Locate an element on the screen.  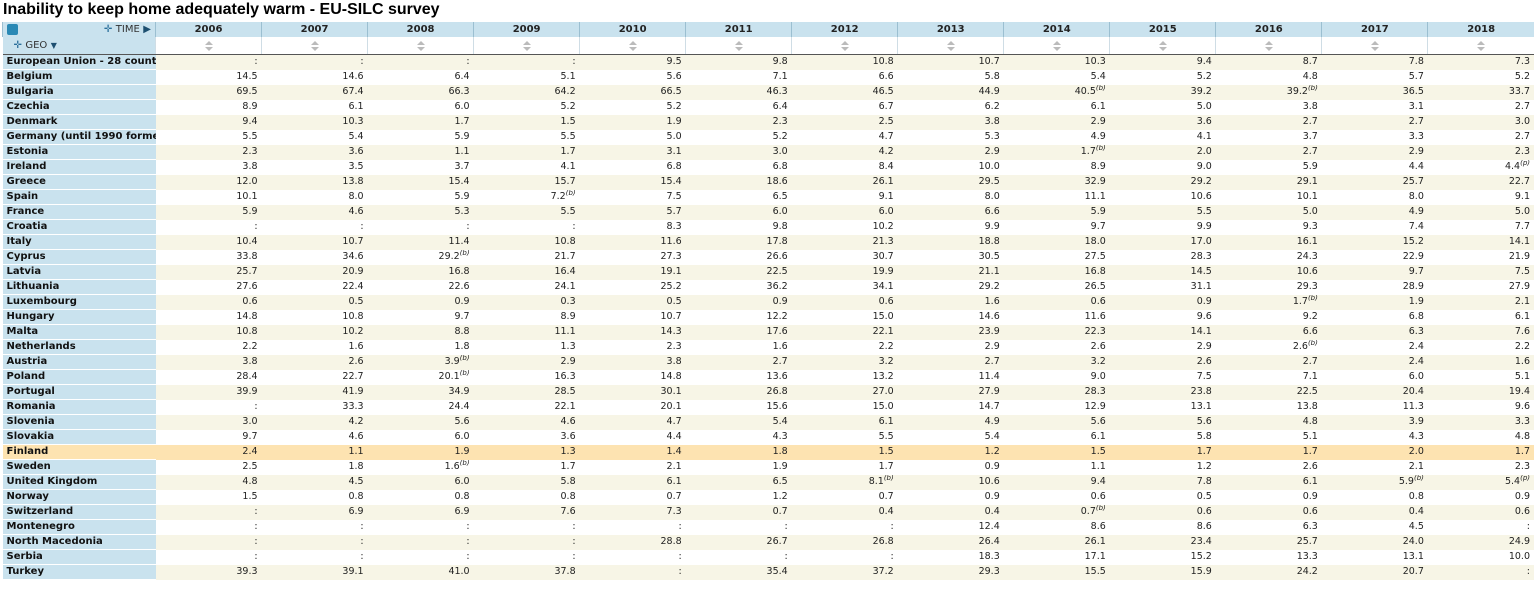
row-label: Norway is located at coordinates (79, 497).